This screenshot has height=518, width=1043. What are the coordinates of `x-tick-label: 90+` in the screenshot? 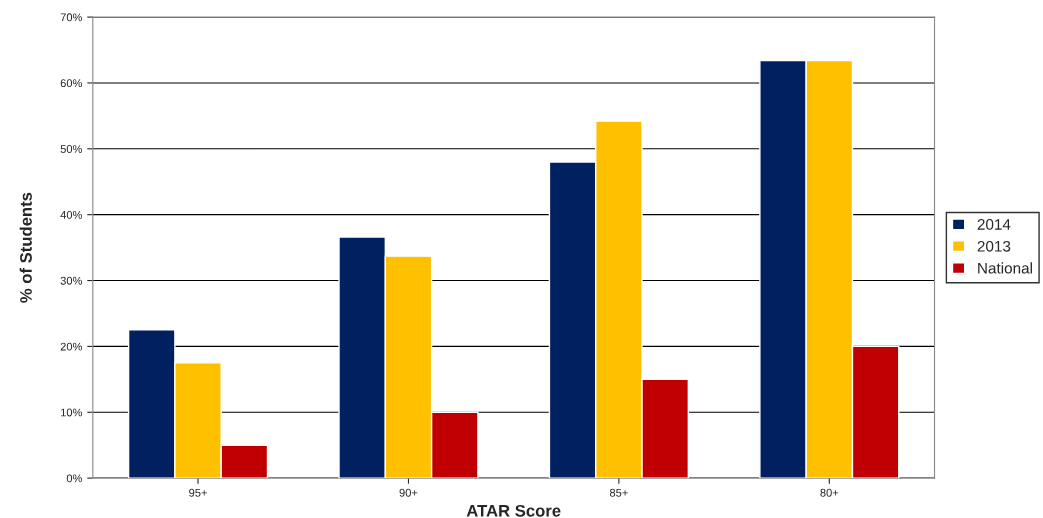 It's located at (408, 492).